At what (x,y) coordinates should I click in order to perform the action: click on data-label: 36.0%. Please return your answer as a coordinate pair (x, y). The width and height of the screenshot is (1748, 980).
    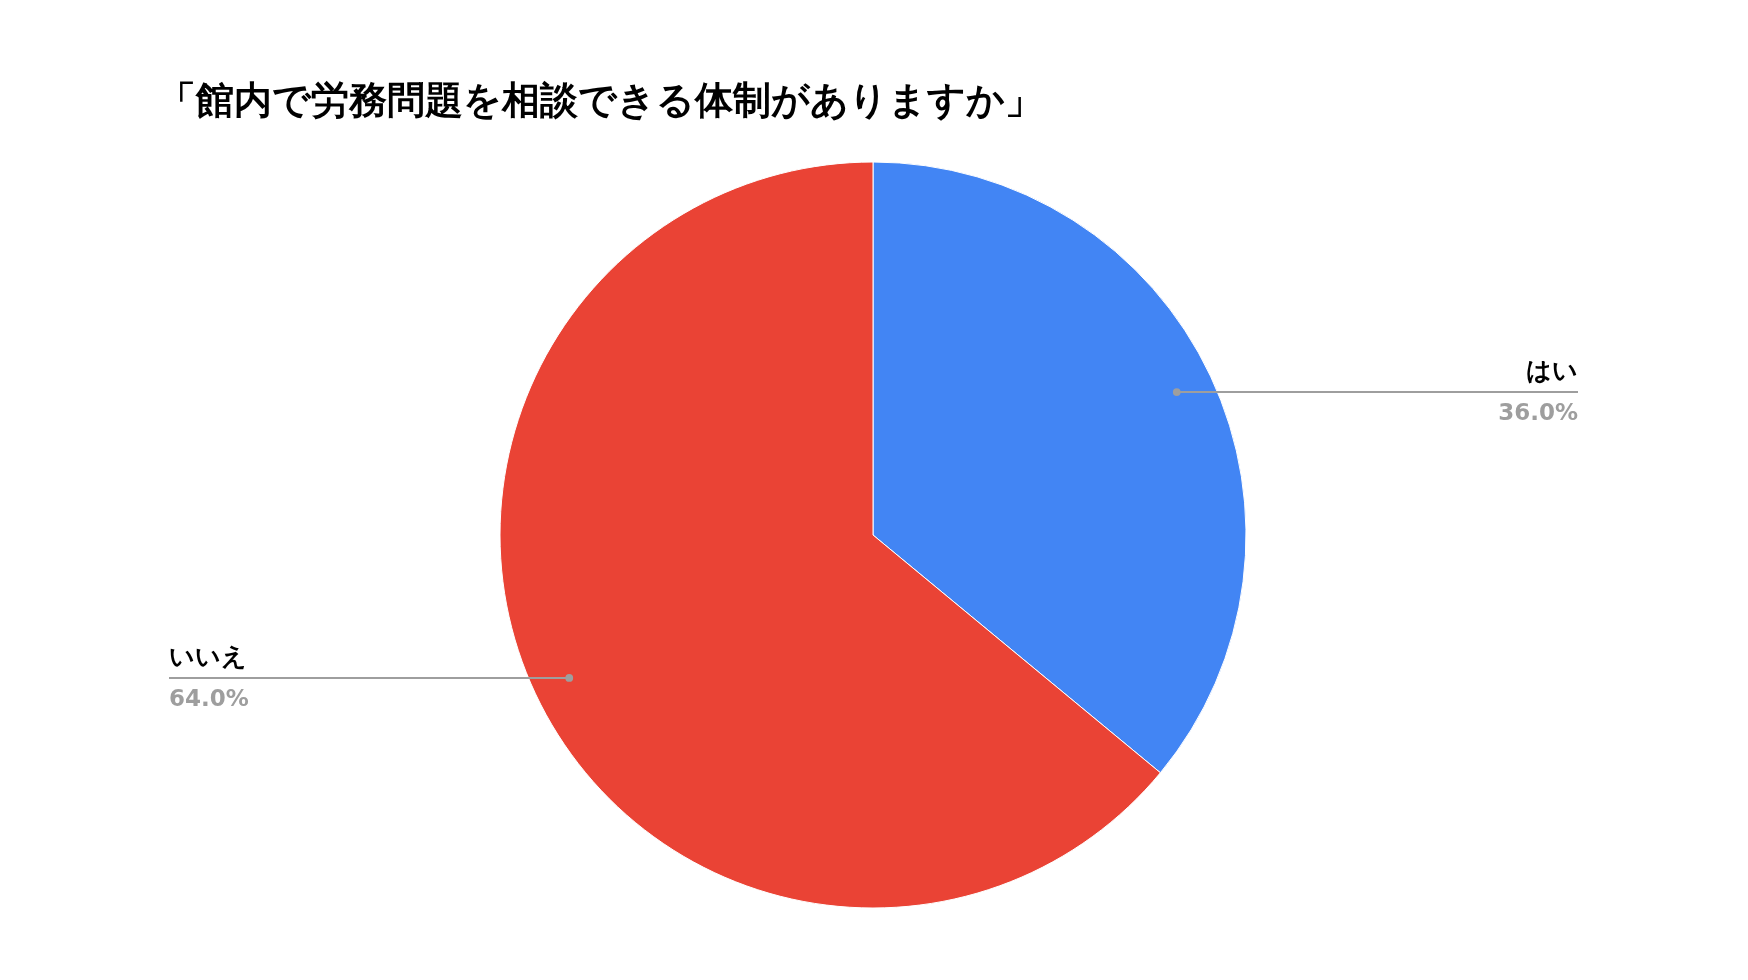
    Looking at the image, I should click on (1538, 412).